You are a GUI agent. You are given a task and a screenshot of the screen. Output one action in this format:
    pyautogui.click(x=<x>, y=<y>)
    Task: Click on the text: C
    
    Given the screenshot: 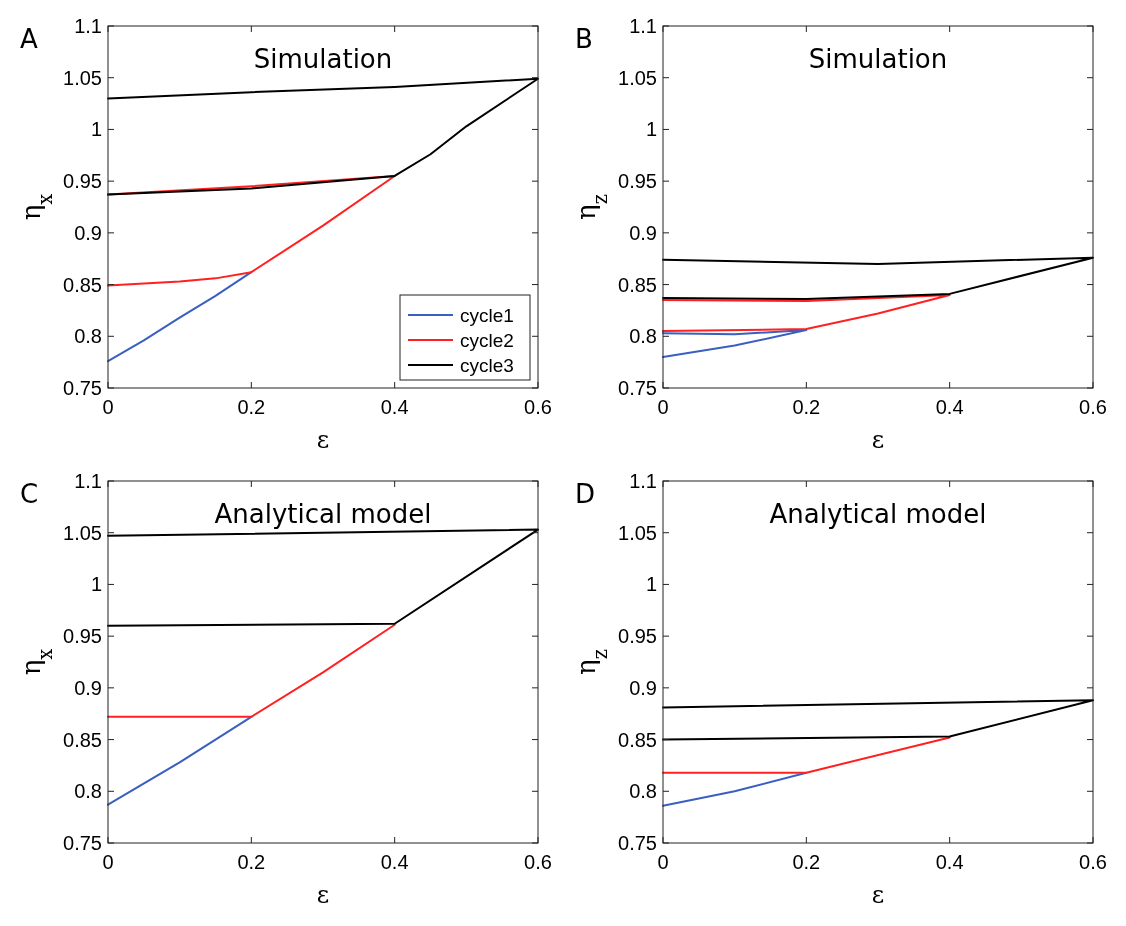 What is the action you would take?
    pyautogui.click(x=29, y=494)
    